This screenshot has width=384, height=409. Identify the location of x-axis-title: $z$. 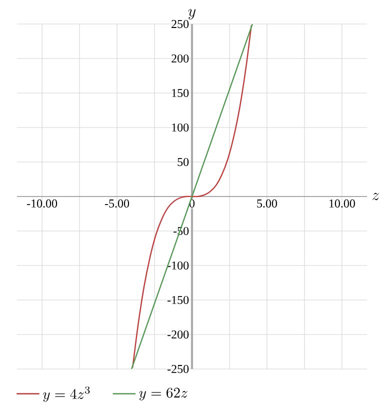
(376, 196).